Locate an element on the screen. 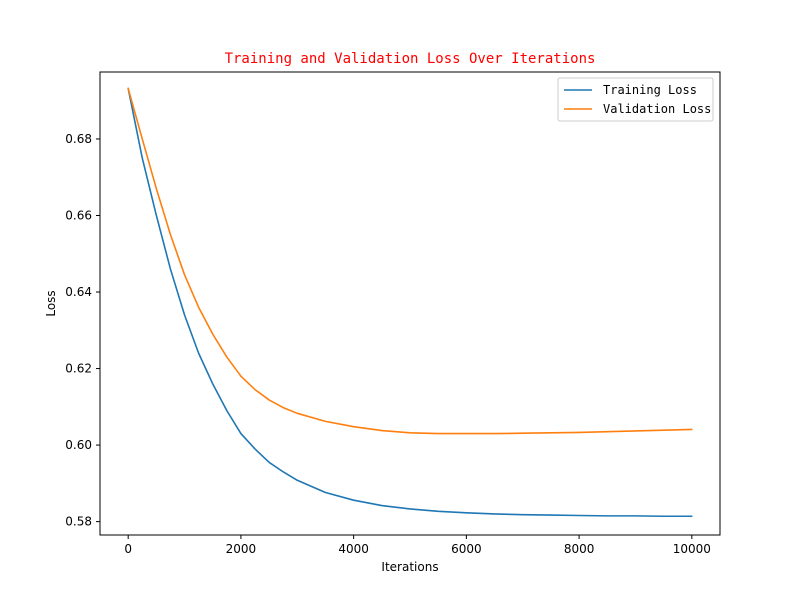  y-axis: 0.58 0.60 0.62 0.64 0.66 0.68 is located at coordinates (82, 330).